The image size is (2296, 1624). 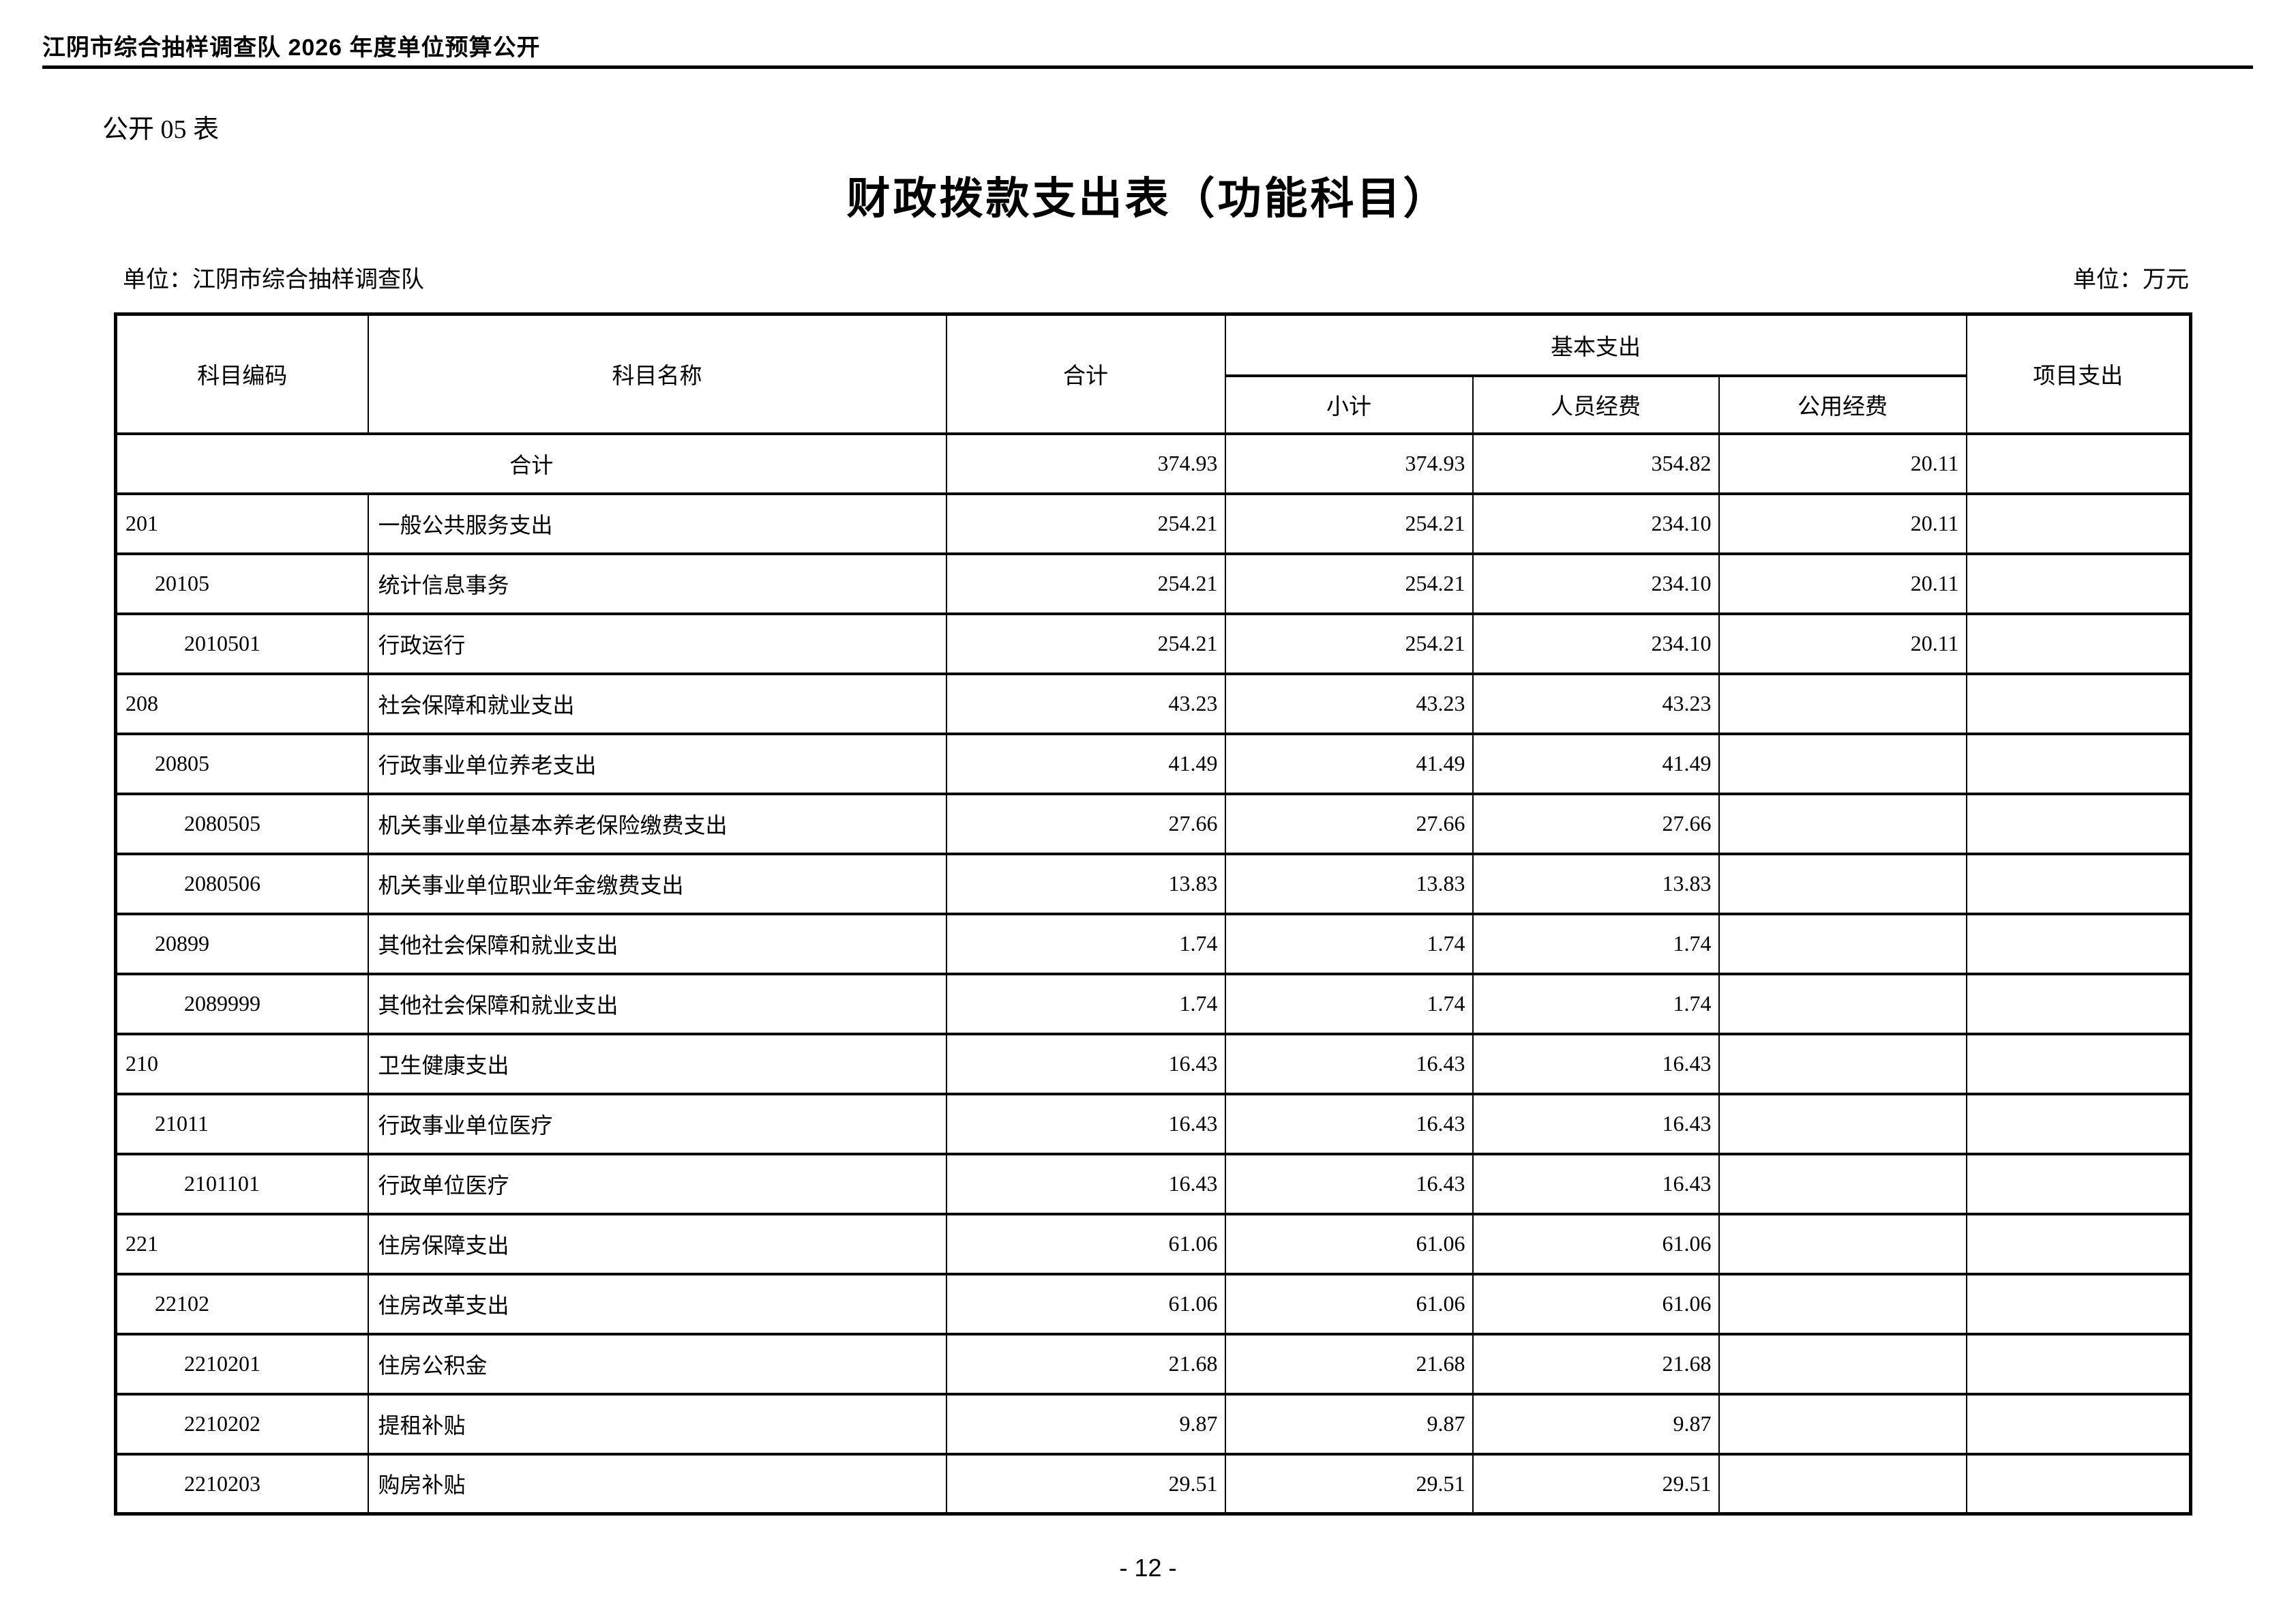 What do you see at coordinates (657, 1303) in the screenshot?
I see `row-subject-name: 住房改革支出` at bounding box center [657, 1303].